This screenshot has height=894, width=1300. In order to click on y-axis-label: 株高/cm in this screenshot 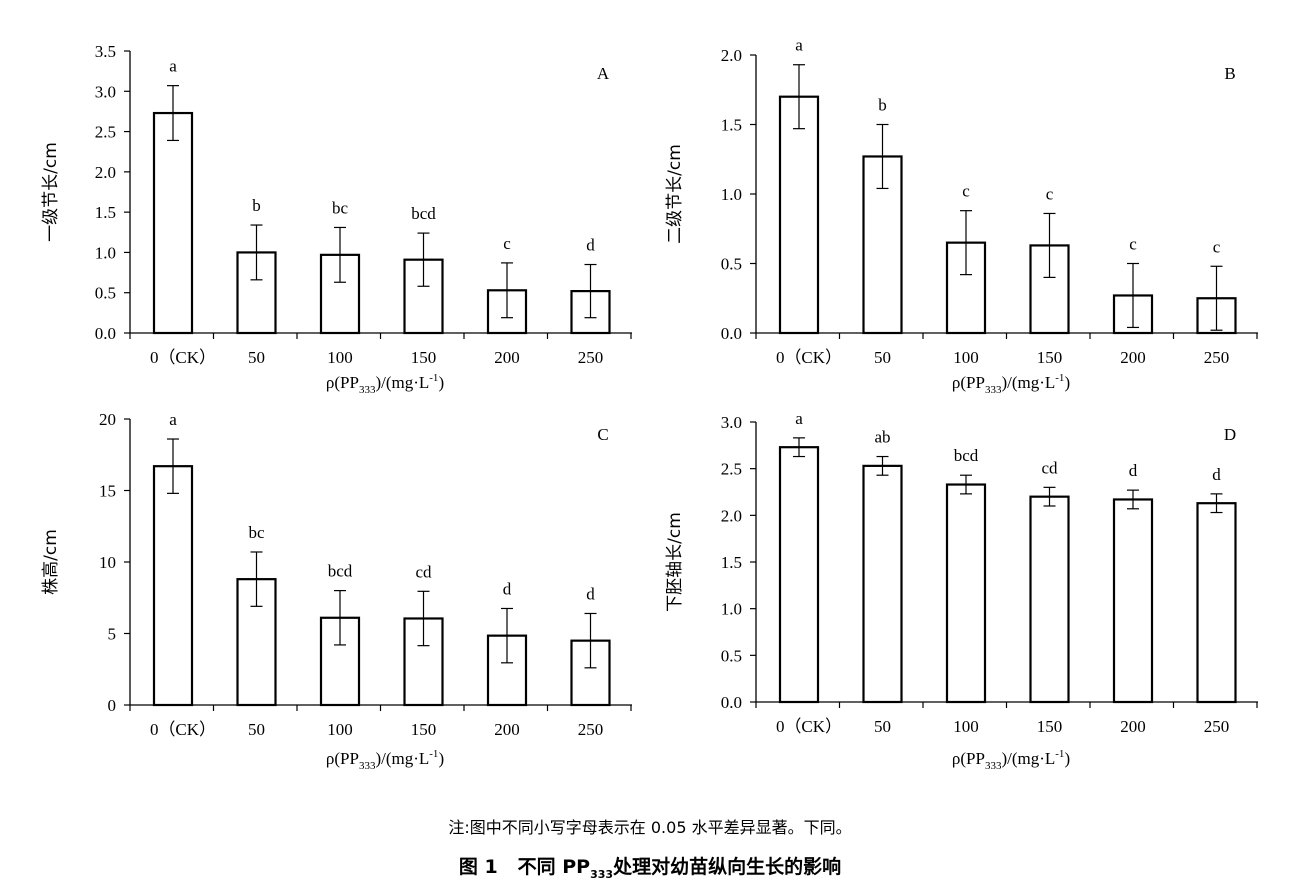, I will do `click(51, 562)`.